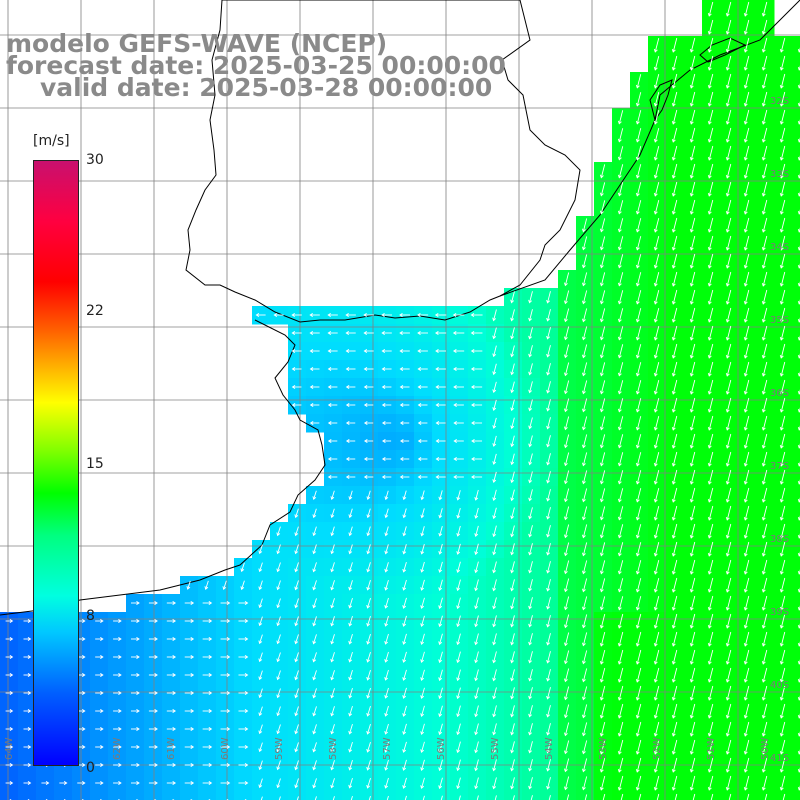 This screenshot has height=800, width=800. Describe the element at coordinates (135, 796) in the screenshot. I see `wind-cell` at that location.